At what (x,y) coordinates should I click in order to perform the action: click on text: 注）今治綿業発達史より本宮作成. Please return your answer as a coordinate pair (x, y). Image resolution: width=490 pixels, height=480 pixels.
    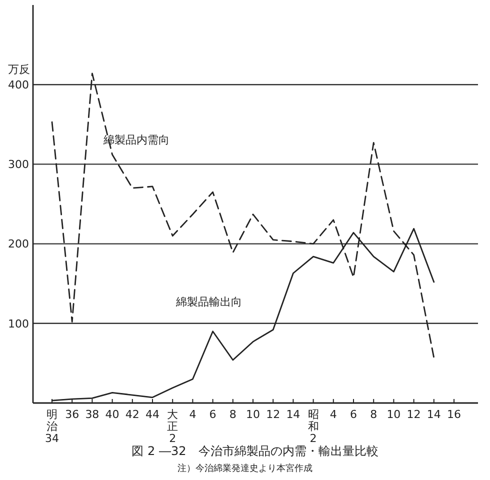
    Looking at the image, I should click on (245, 468).